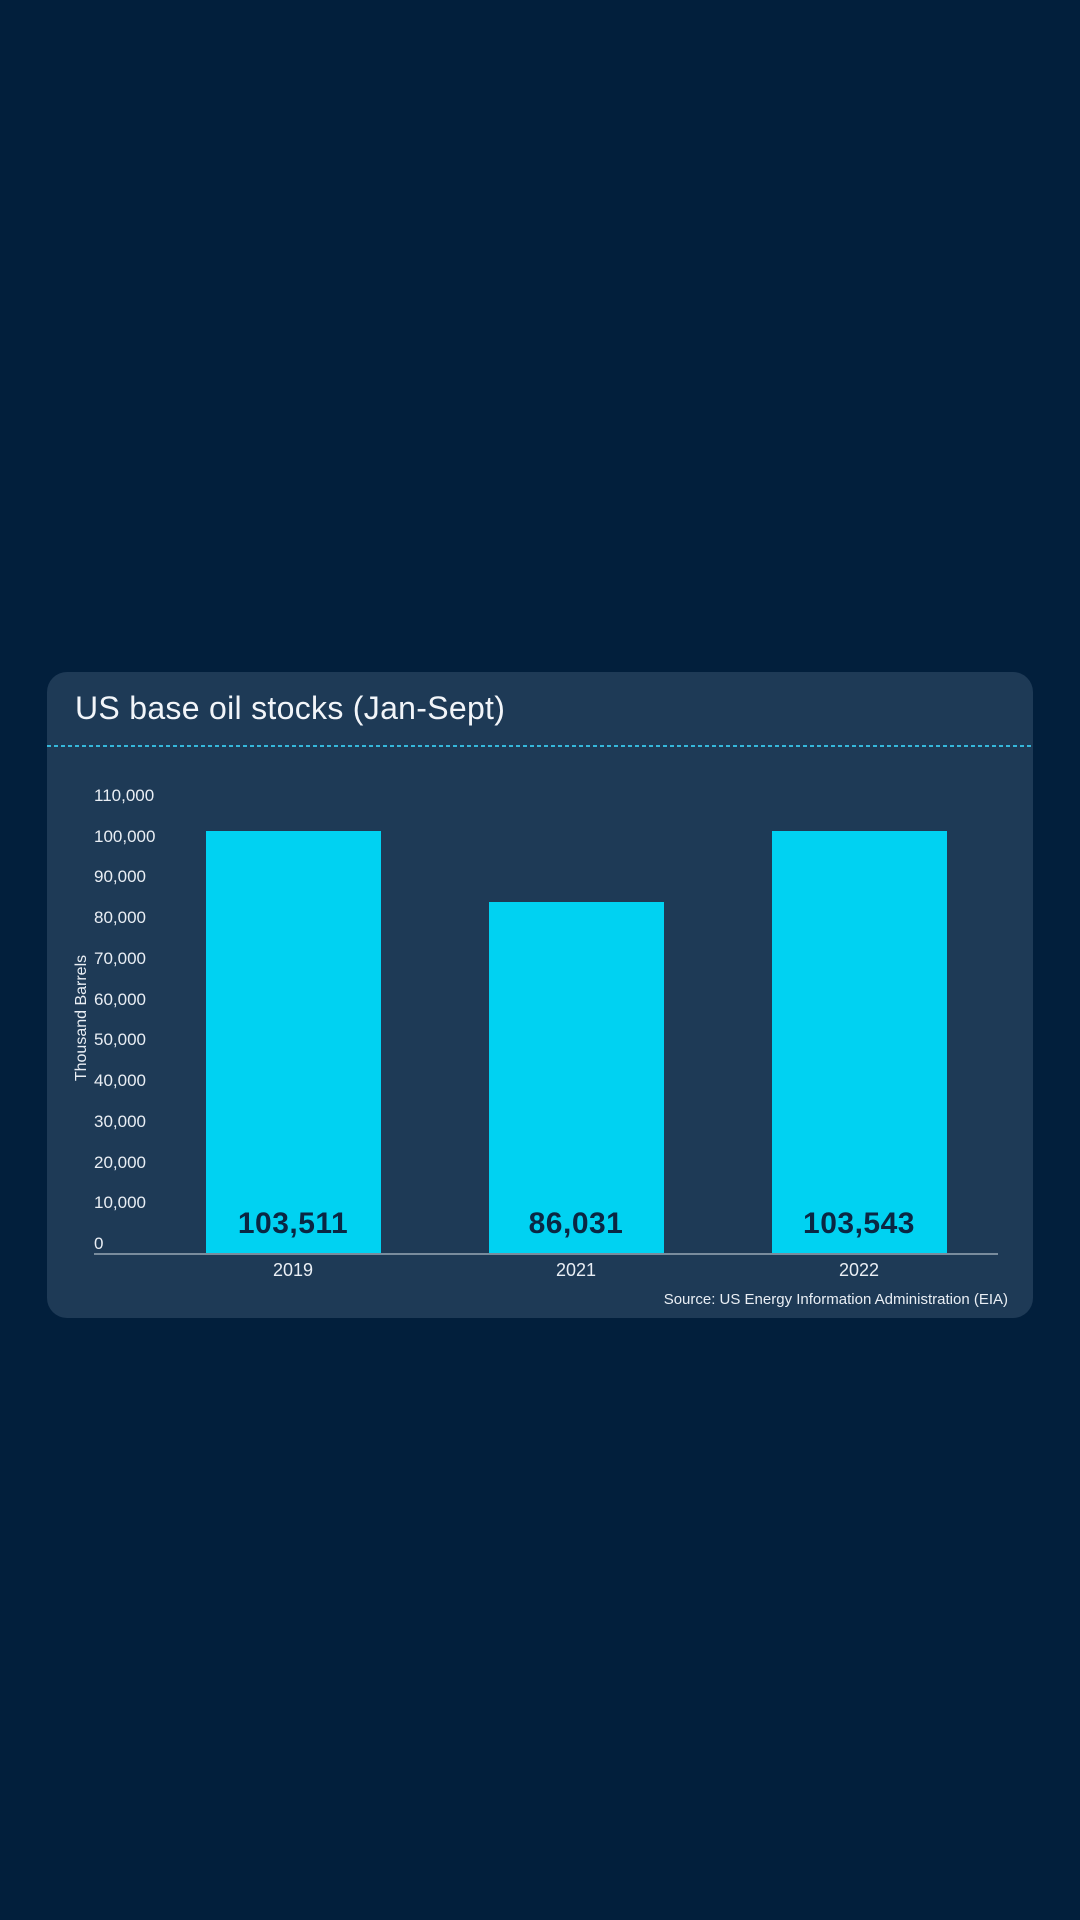 This screenshot has height=1920, width=1080. I want to click on bar-value-label: 103,543, so click(859, 1223).